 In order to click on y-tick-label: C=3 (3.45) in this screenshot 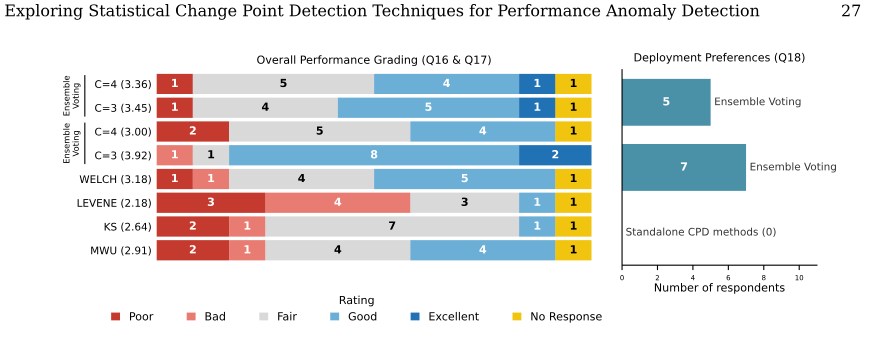, I will do `click(123, 109)`.